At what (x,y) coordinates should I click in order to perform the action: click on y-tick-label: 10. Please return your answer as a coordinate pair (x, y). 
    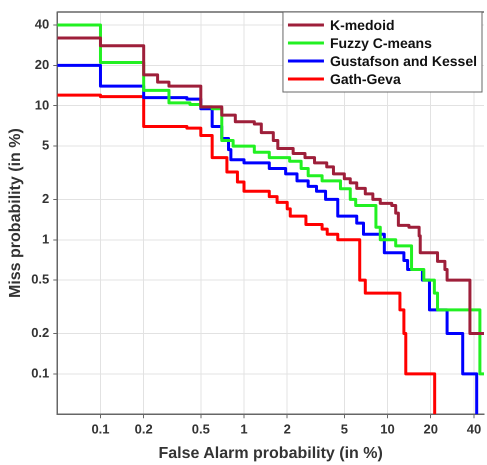
    Looking at the image, I should click on (42, 104).